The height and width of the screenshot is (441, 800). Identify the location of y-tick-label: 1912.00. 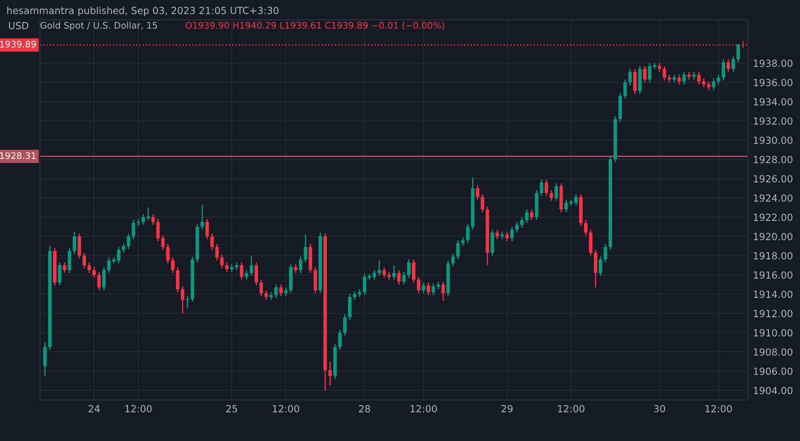
(773, 314).